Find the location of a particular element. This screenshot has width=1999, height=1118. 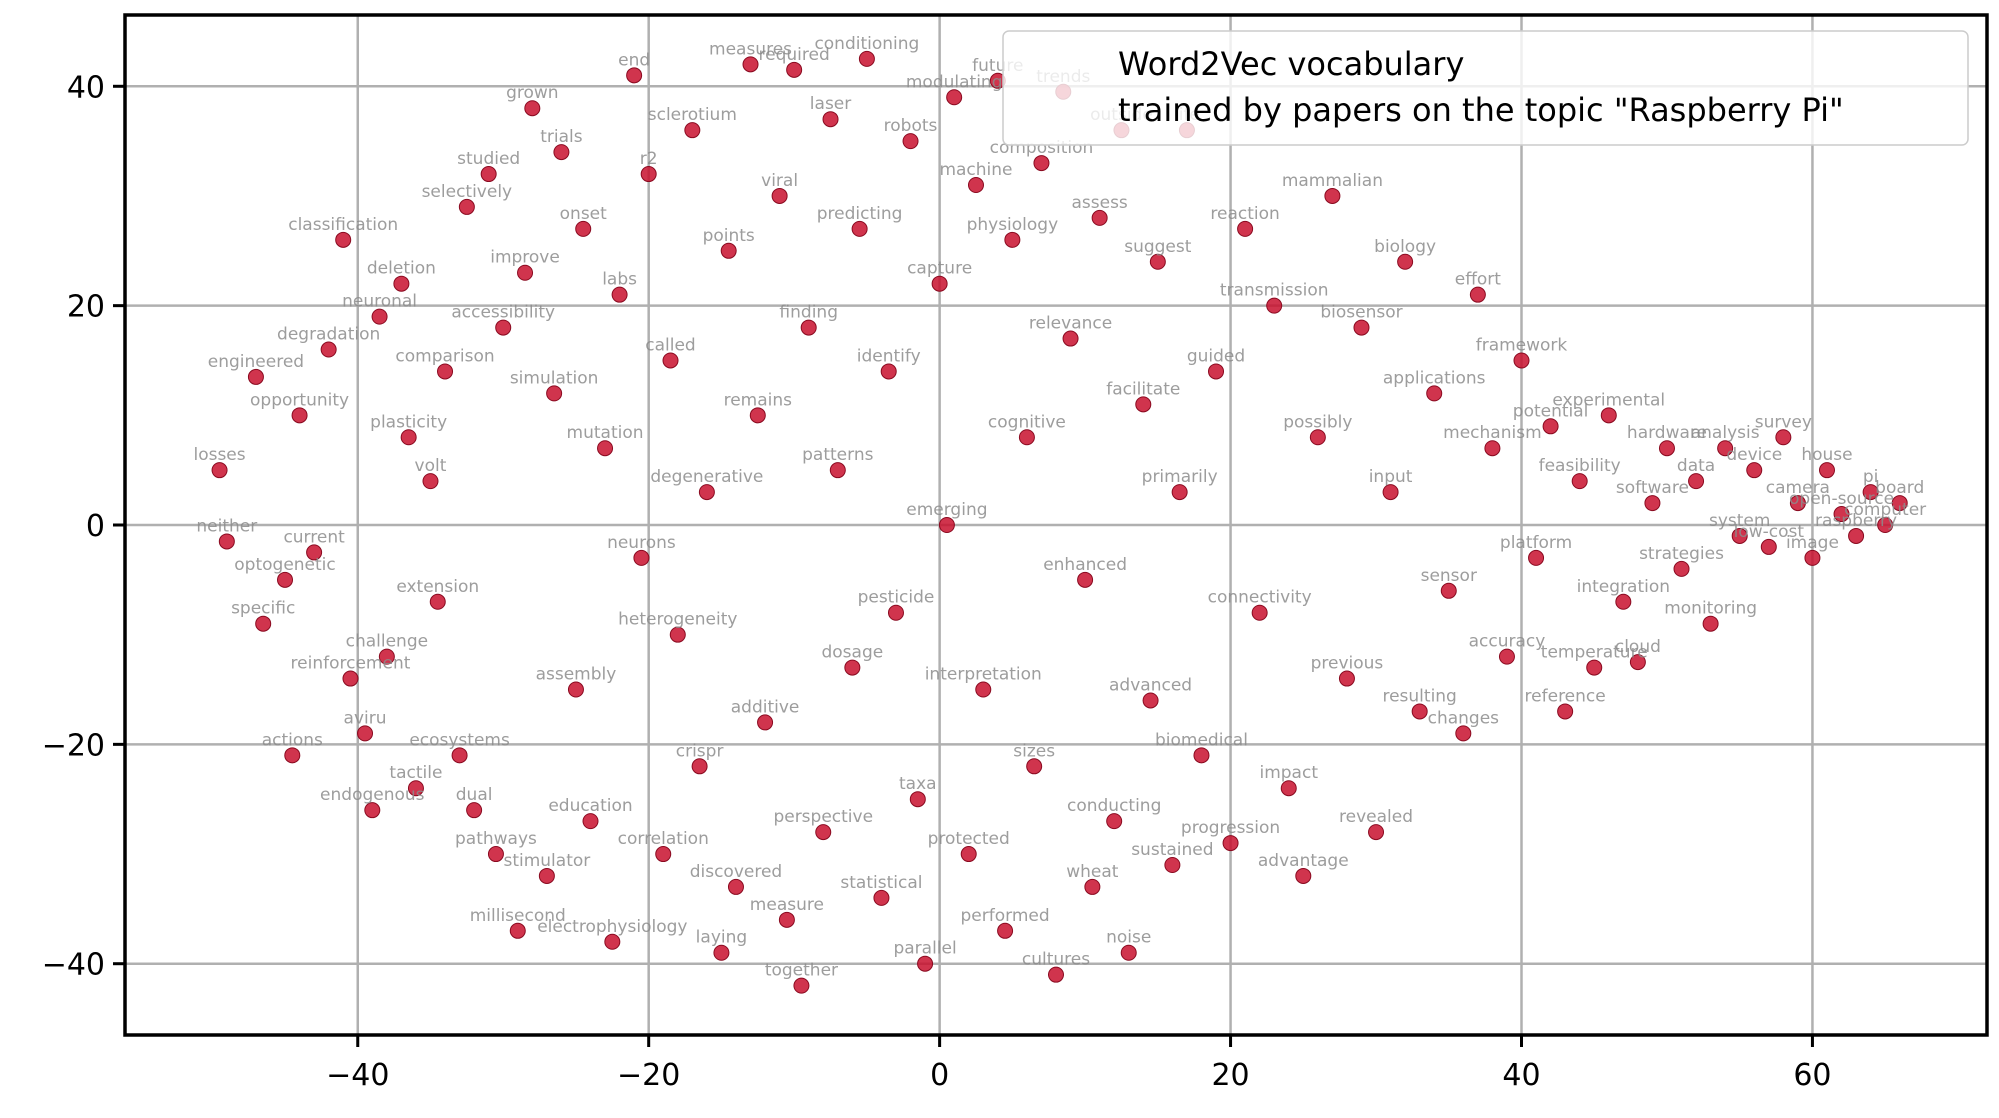

word-label: measures is located at coordinates (750, 49).